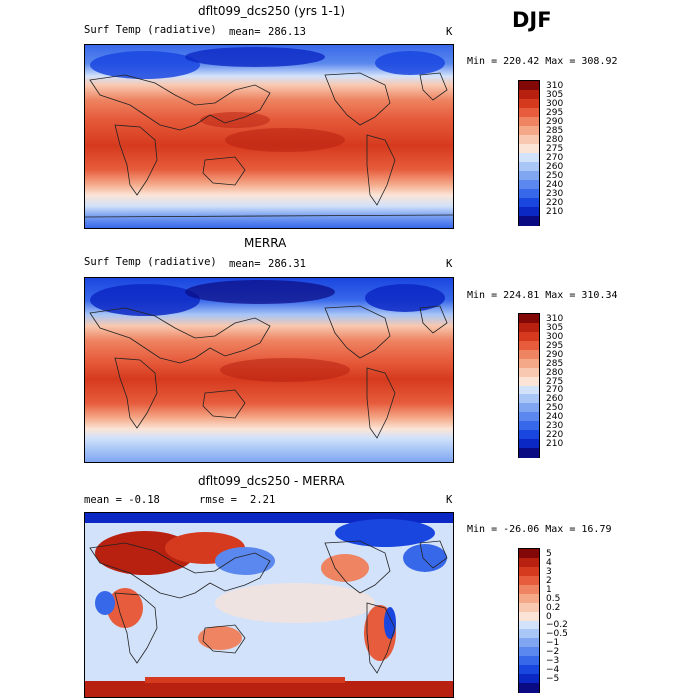 The height and width of the screenshot is (700, 700). What do you see at coordinates (549, 562) in the screenshot?
I see `colorbar-tick-label: 4` at bounding box center [549, 562].